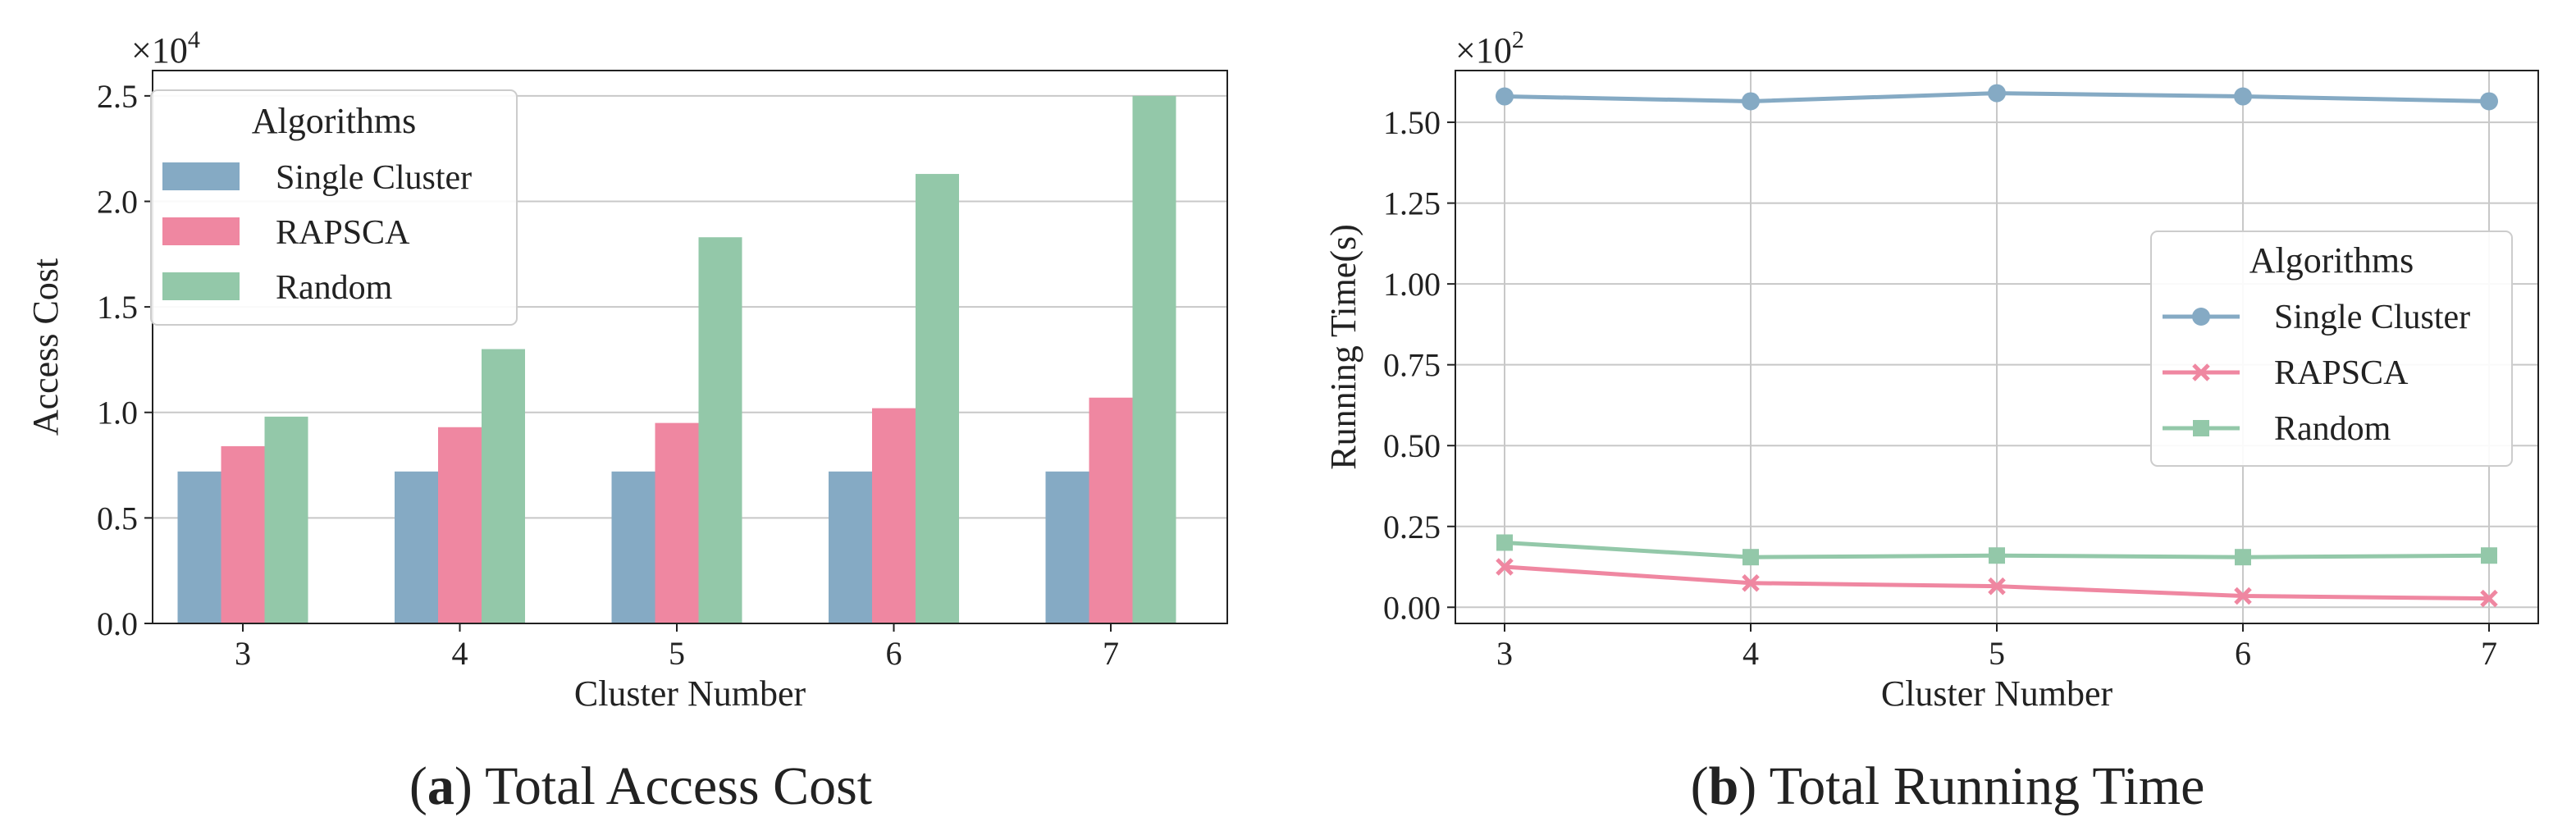 The image size is (2576, 840). I want to click on b-legend-title: Algorithms, so click(2331, 260).